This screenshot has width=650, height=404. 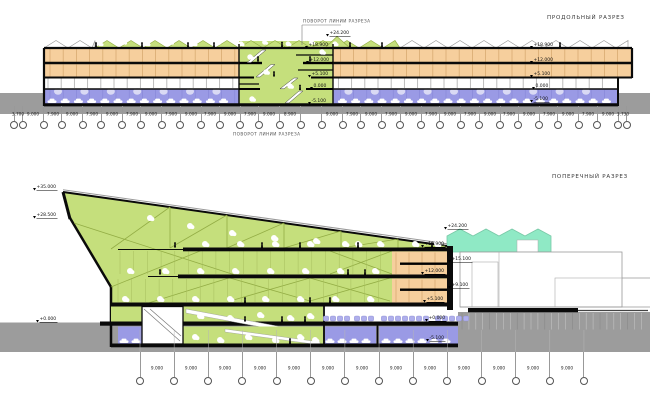 I want to click on longitudinal-title: ПРОДОЛЬНЫЙ РАЗРЕЗ, so click(x=586, y=17).